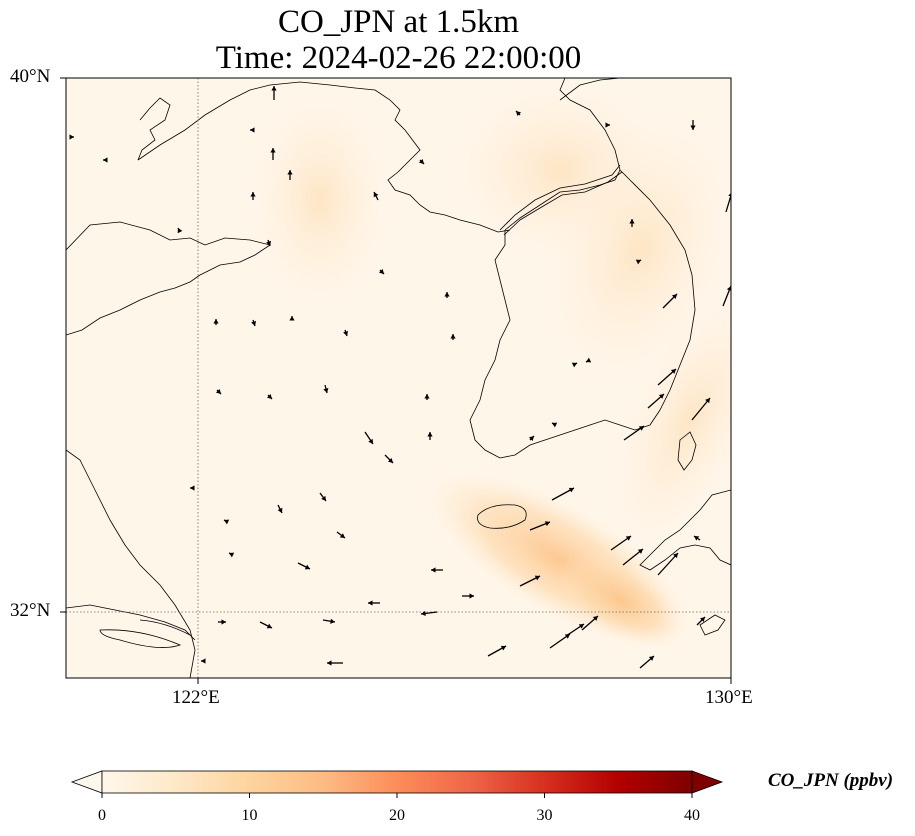  I want to click on lon-tick-122e: 122°E, so click(196, 697).